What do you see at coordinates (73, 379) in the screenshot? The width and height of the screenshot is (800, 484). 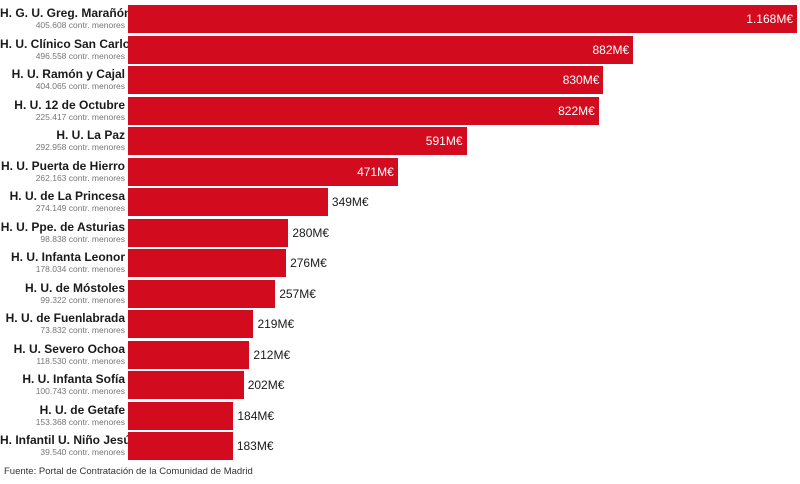 I see `hospital-name: H. U. Infanta Sofía` at bounding box center [73, 379].